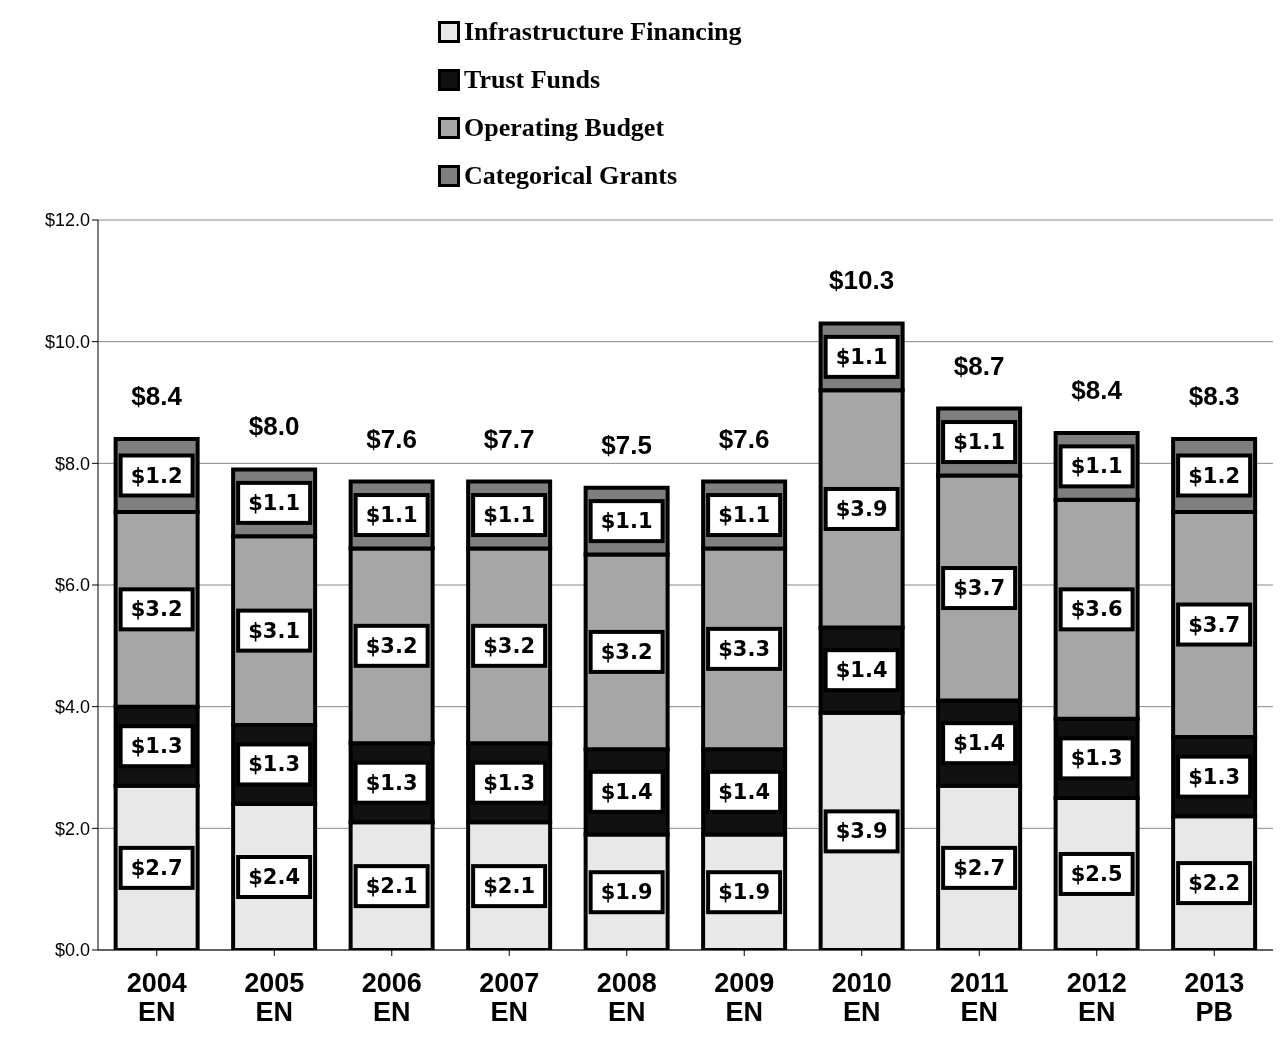  Describe the element at coordinates (979, 365) in the screenshot. I see `total-label: $8.7` at that location.